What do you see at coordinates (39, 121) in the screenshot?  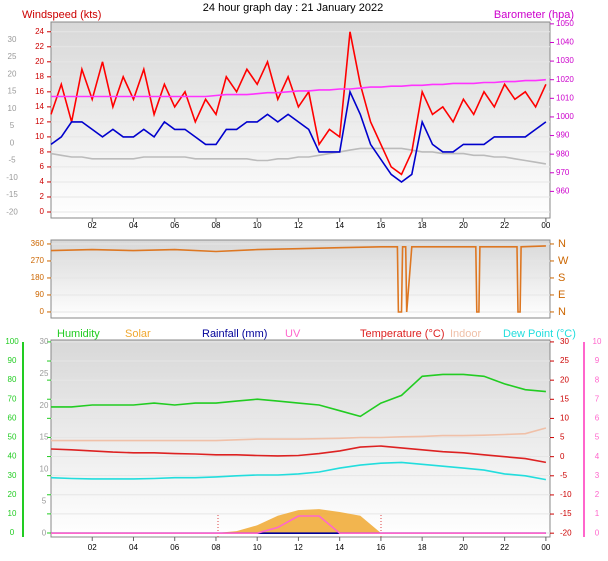 I see `y-tick-label: 12` at bounding box center [39, 121].